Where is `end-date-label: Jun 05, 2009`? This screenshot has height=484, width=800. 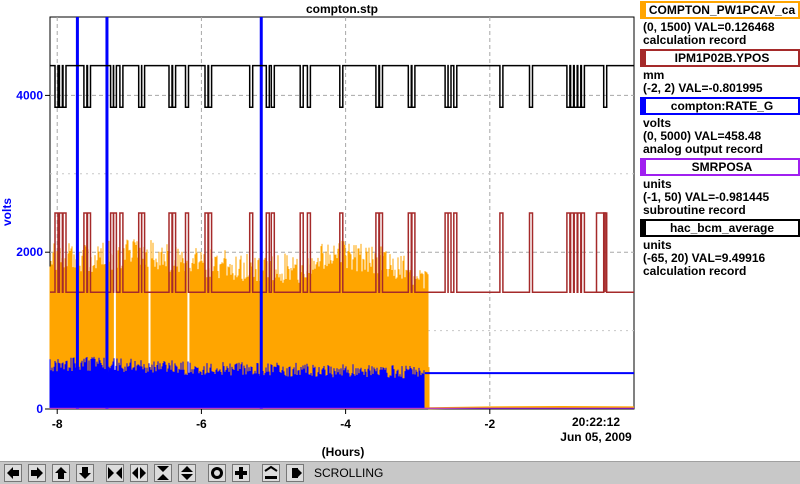 end-date-label: Jun 05, 2009 is located at coordinates (596, 437).